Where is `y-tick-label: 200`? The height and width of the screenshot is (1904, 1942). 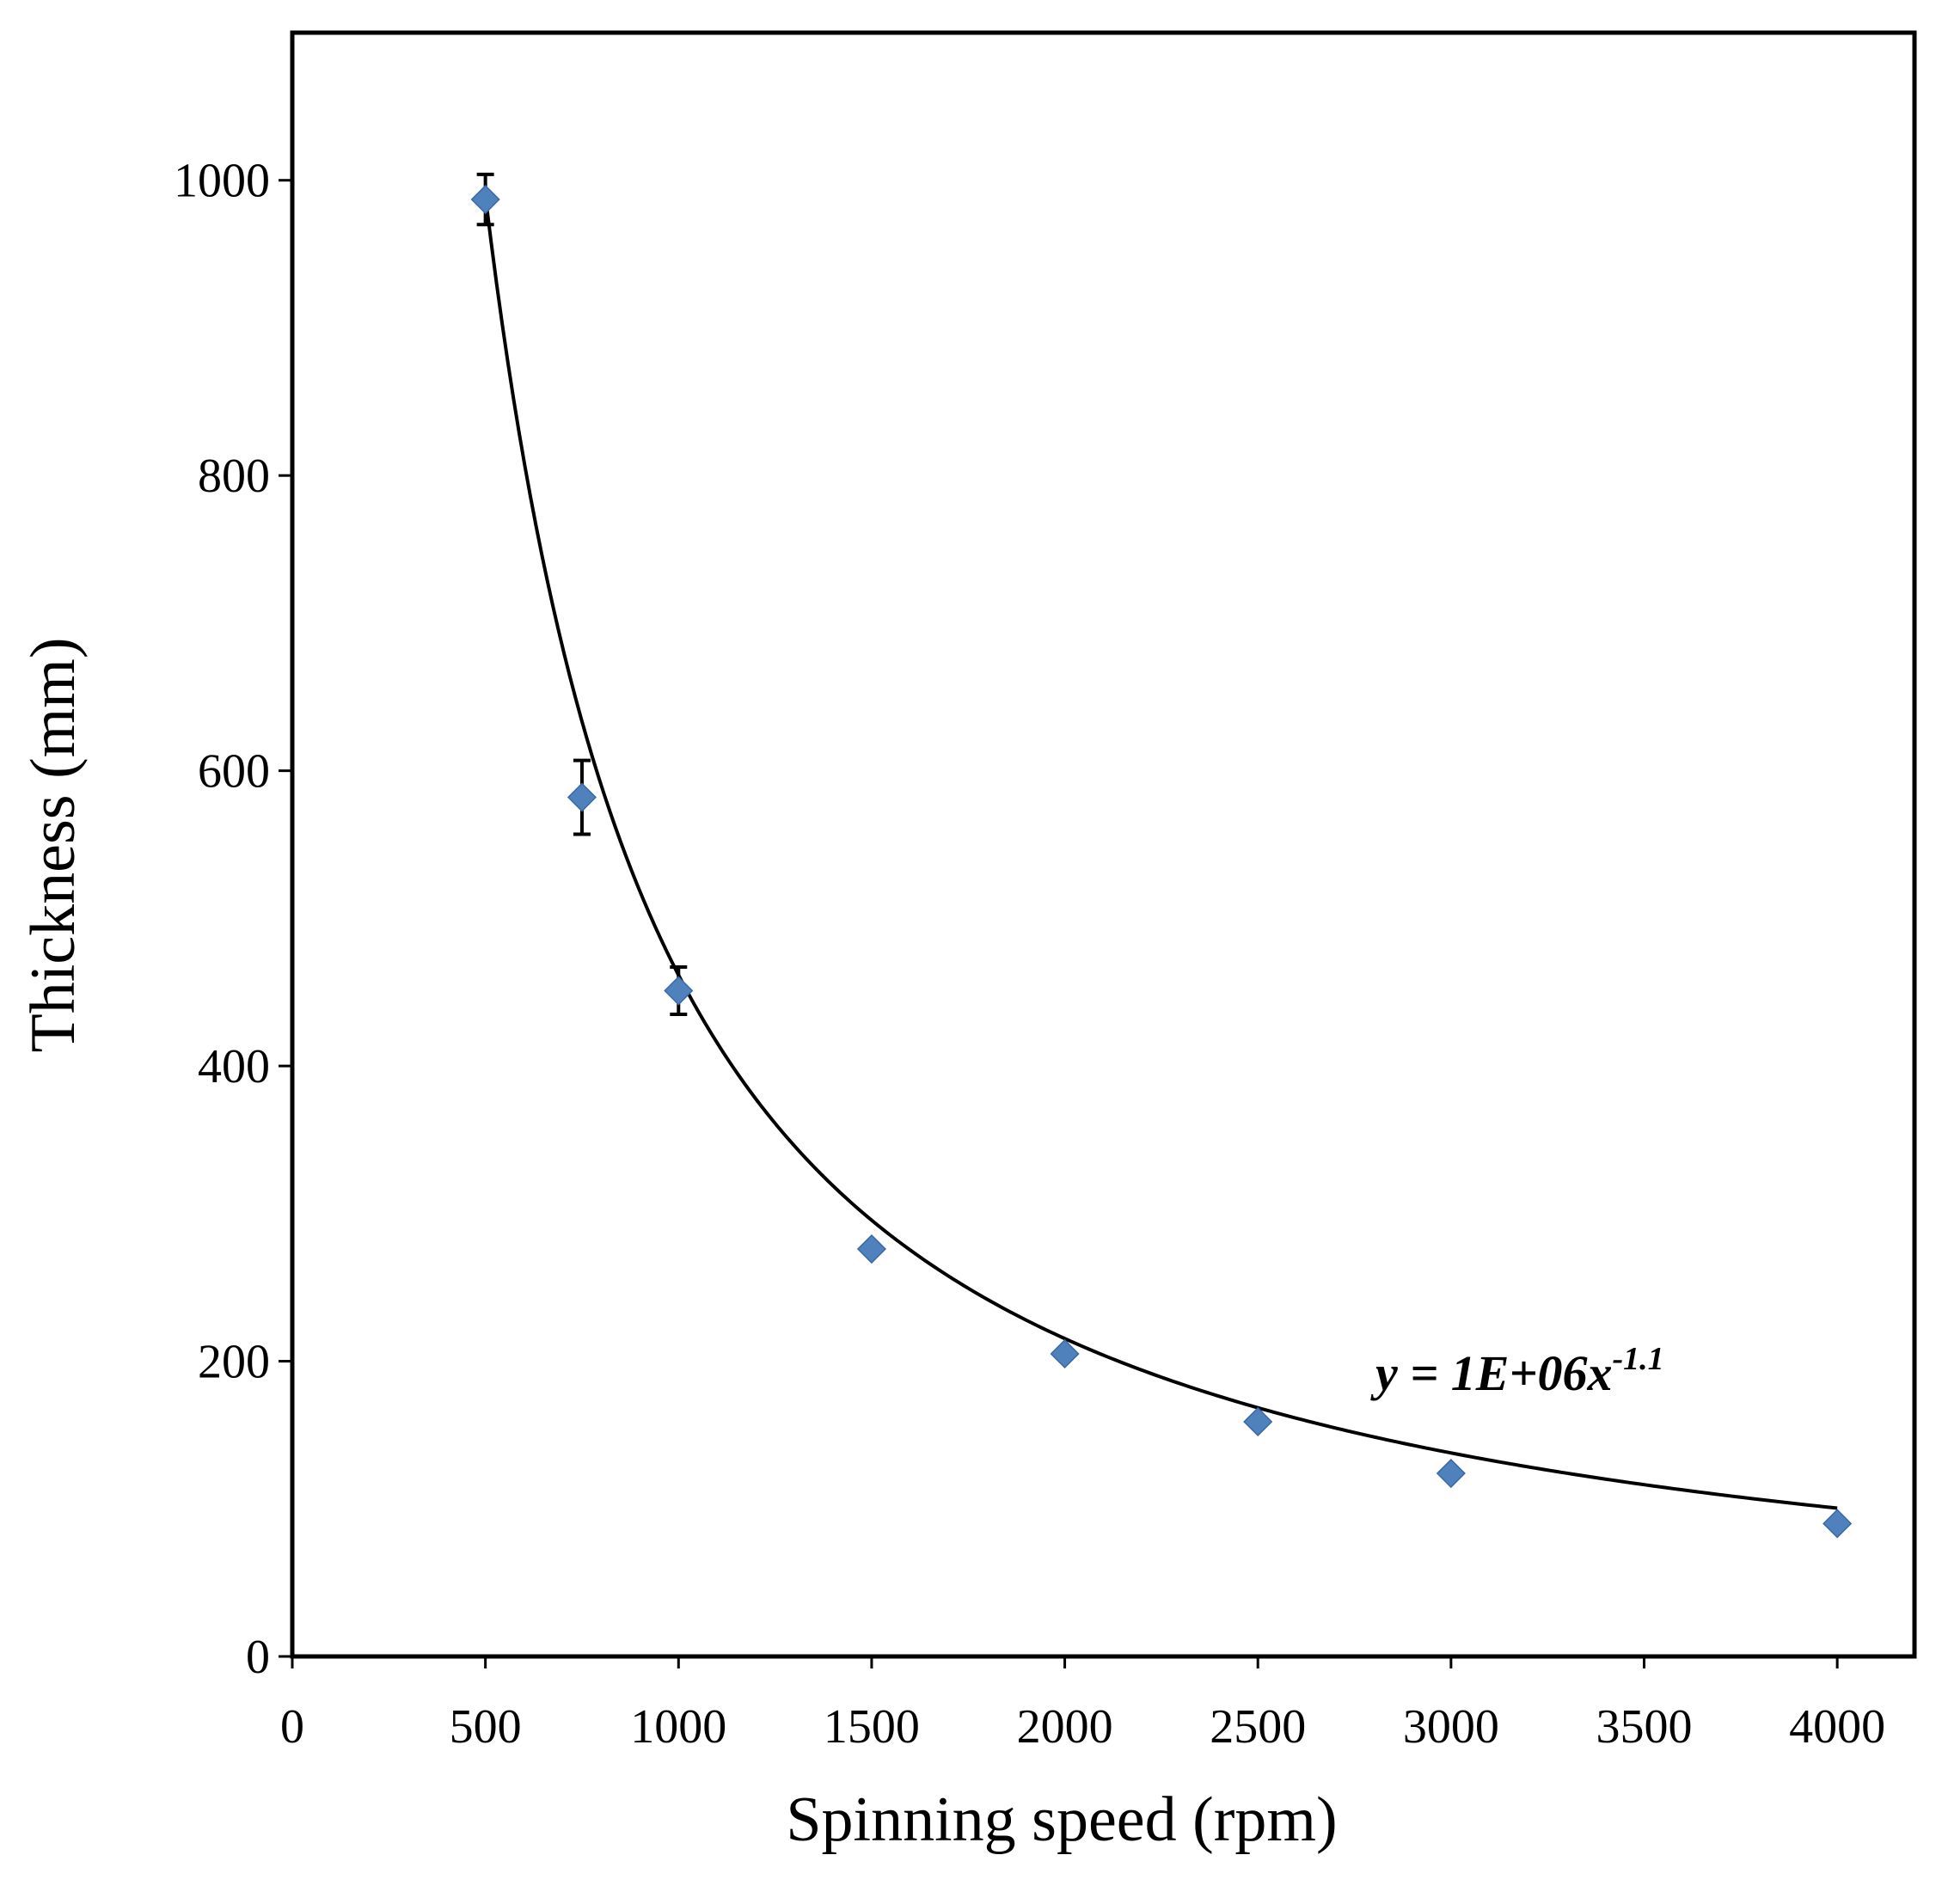
y-tick-label: 200 is located at coordinates (234, 1362).